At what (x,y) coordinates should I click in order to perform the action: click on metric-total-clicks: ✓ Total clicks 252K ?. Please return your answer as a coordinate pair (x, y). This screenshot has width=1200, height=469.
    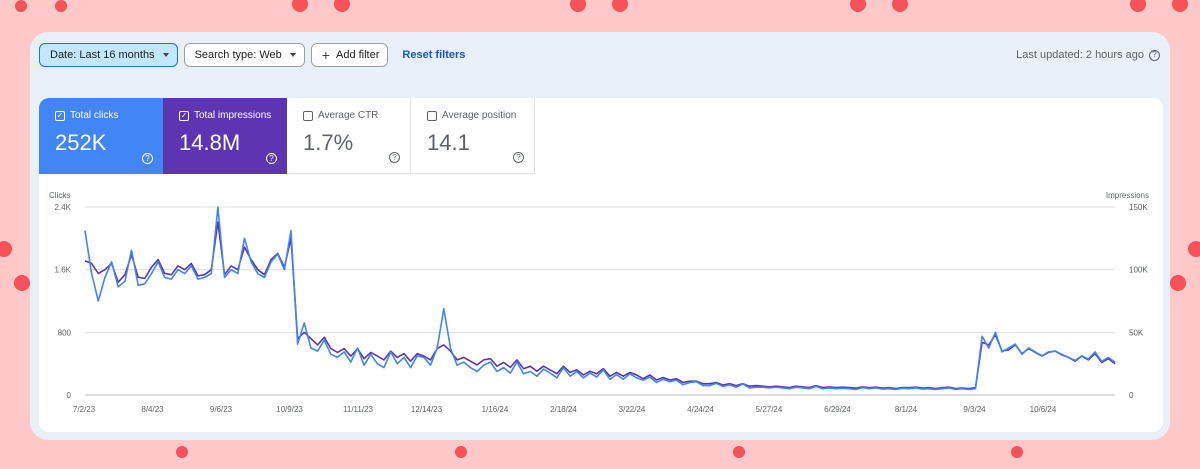
    Looking at the image, I should click on (101, 136).